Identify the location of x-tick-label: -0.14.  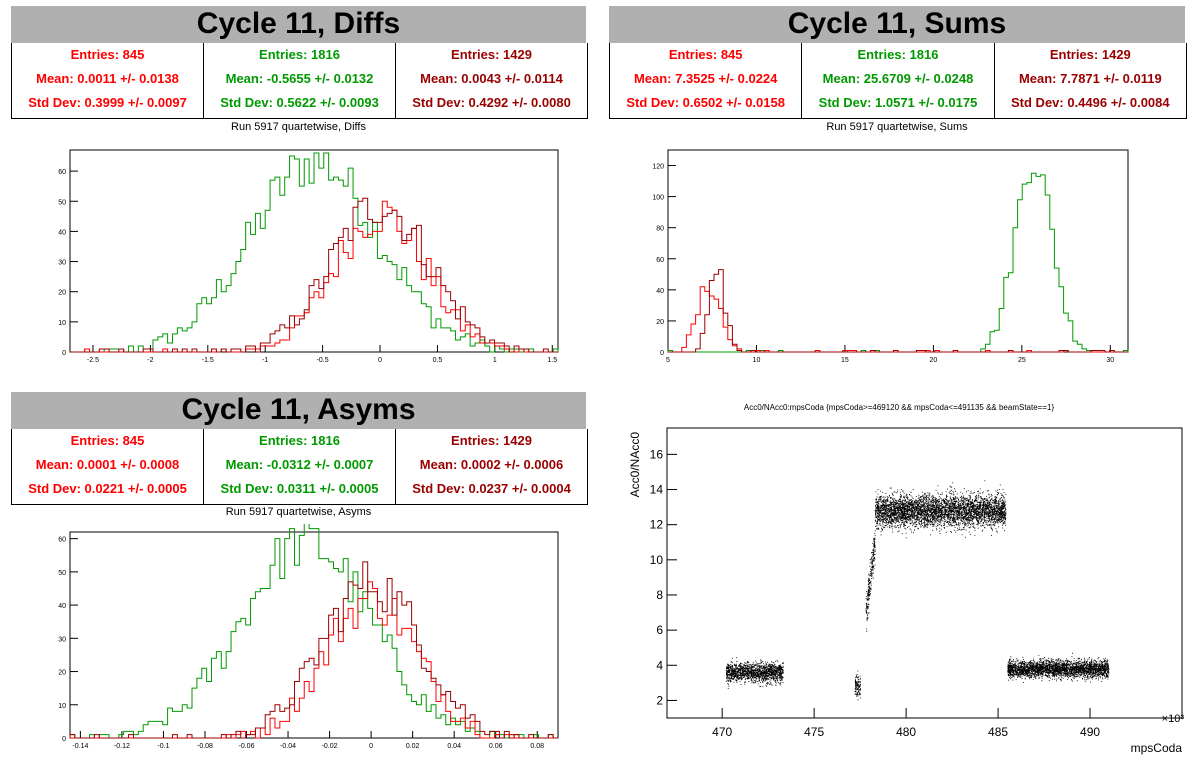
(80, 746).